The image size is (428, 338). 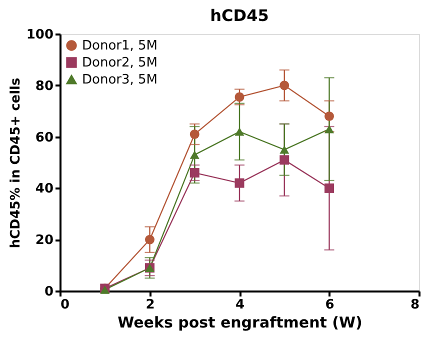 I want to click on legend-label: Donor2, 5M, so click(x=120, y=63).